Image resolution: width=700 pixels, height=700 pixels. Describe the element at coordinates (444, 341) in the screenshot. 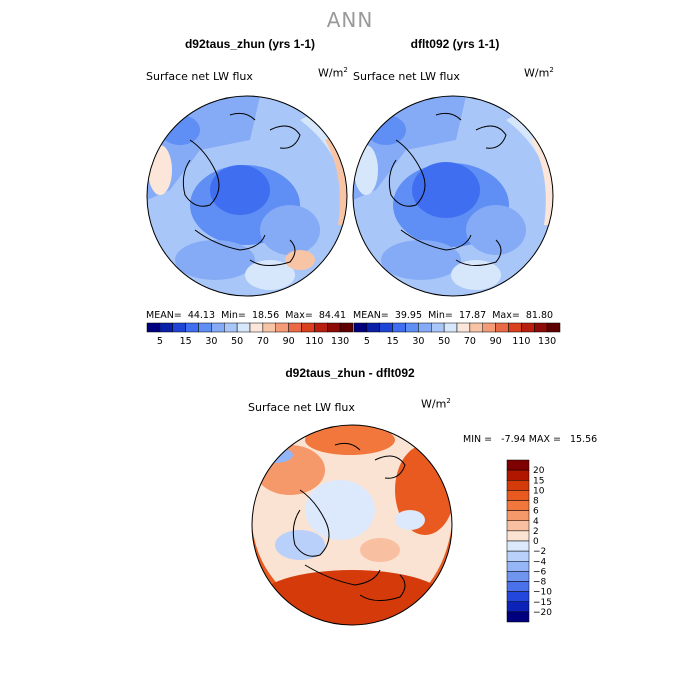

I see `colorbar-2-tick-label: 50` at that location.